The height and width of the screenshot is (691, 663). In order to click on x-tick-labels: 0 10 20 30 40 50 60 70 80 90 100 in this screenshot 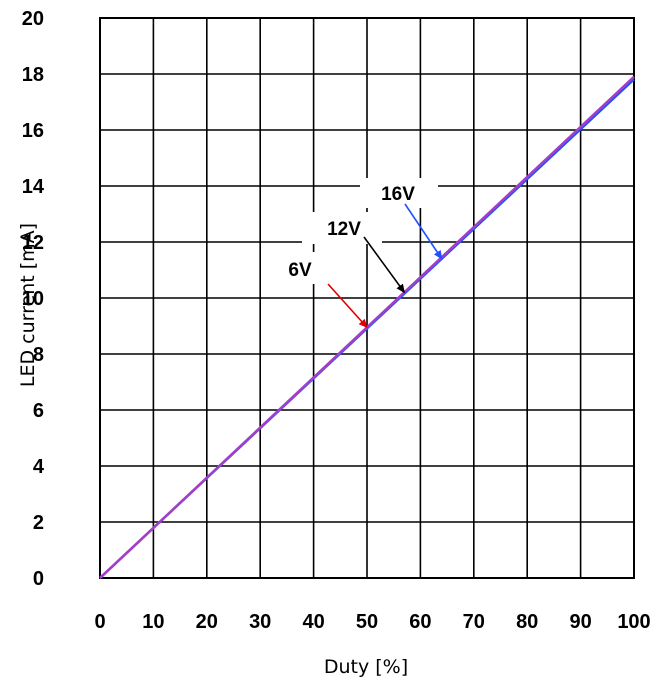, I will do `click(372, 622)`.